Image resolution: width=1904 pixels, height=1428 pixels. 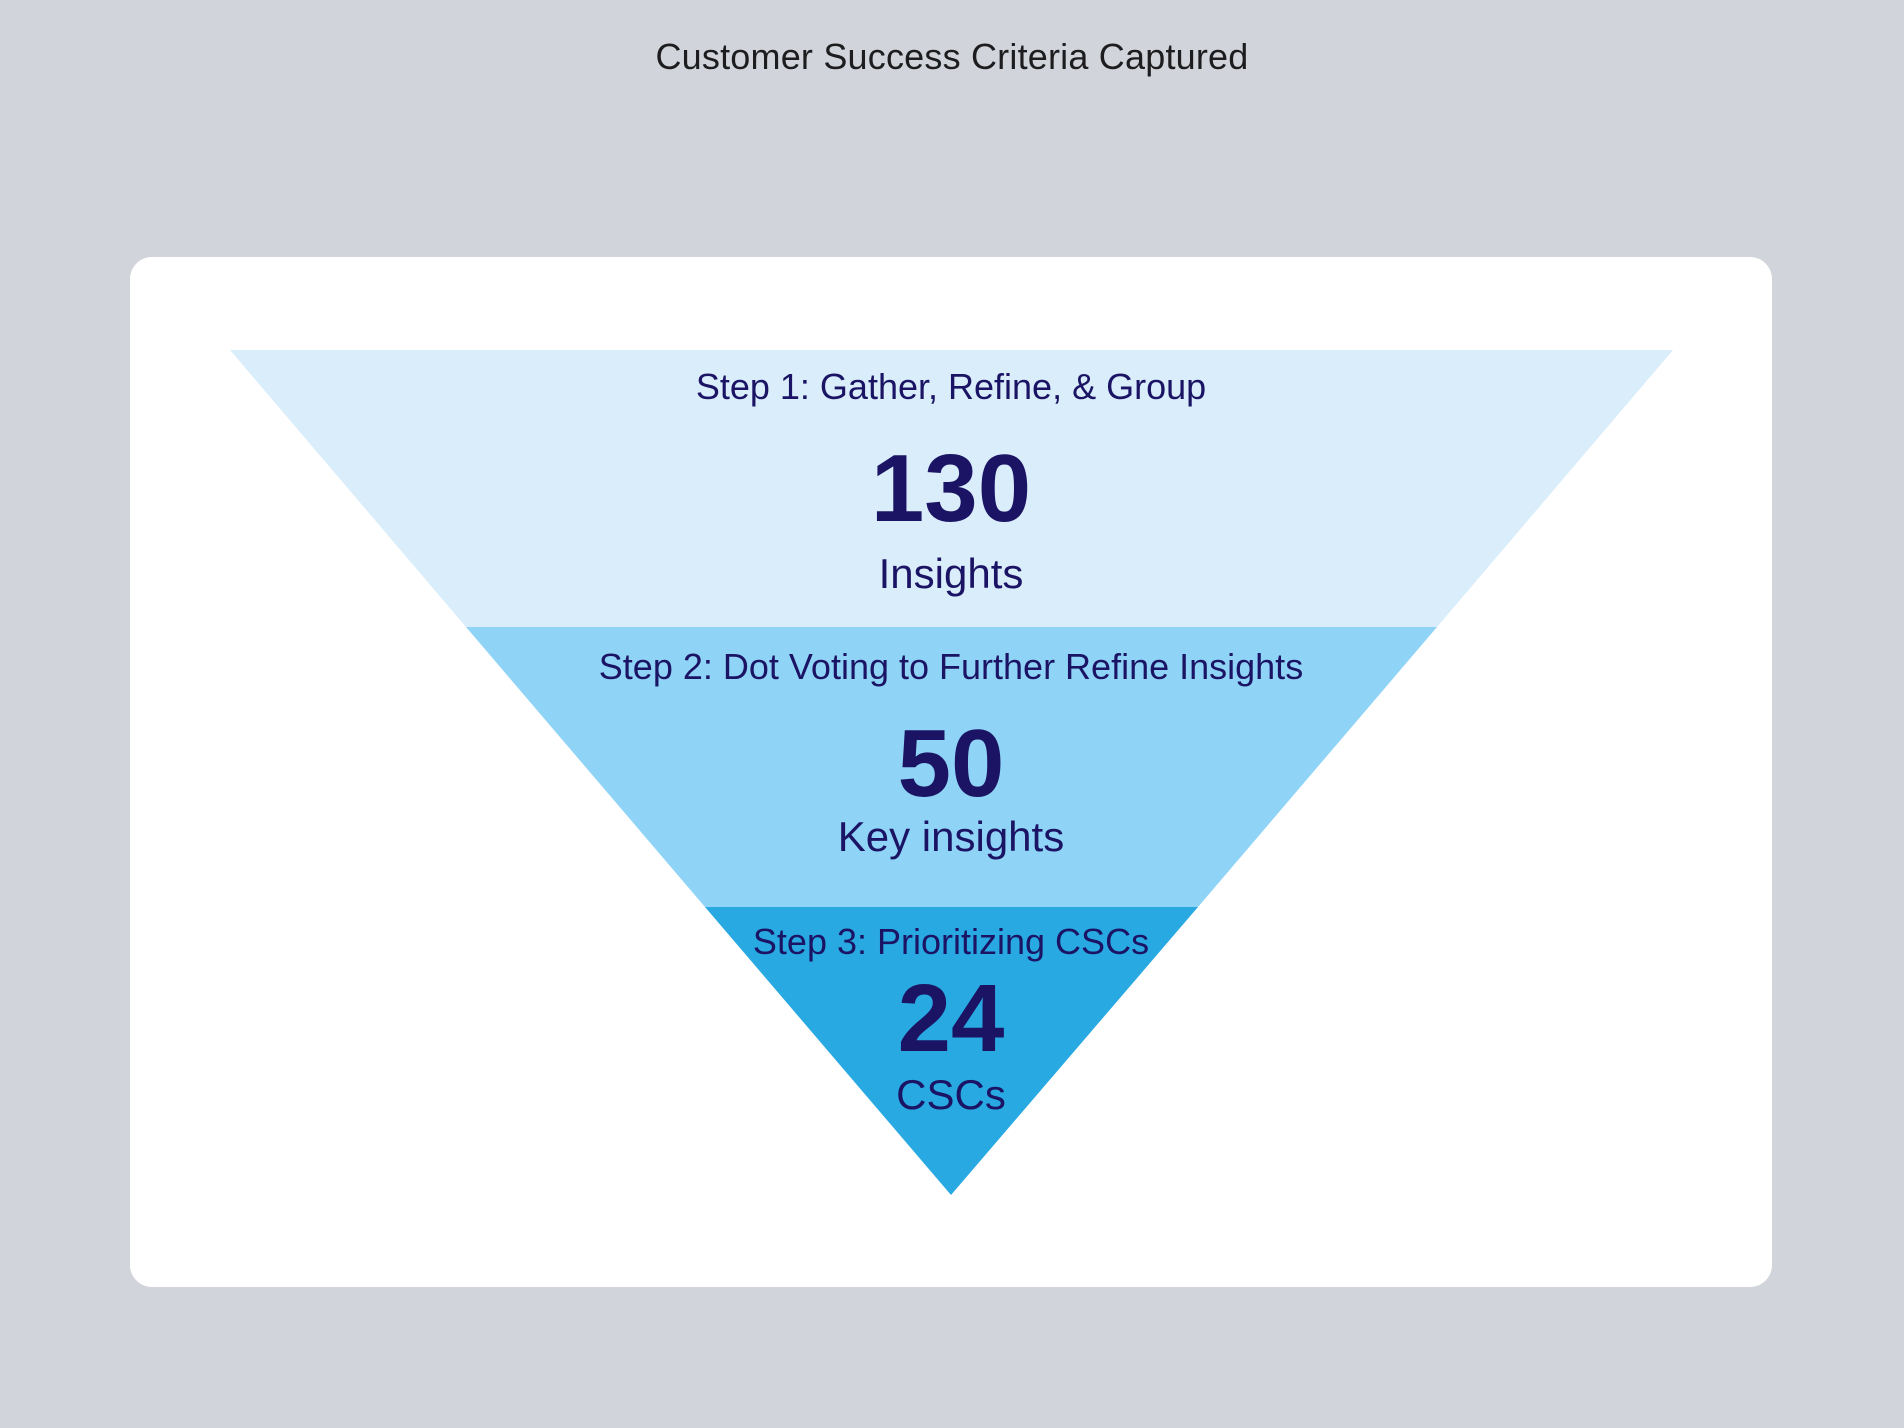 What do you see at coordinates (951, 941) in the screenshot?
I see `stage-3-step-label: Step 3: Prioritizing CSCs` at bounding box center [951, 941].